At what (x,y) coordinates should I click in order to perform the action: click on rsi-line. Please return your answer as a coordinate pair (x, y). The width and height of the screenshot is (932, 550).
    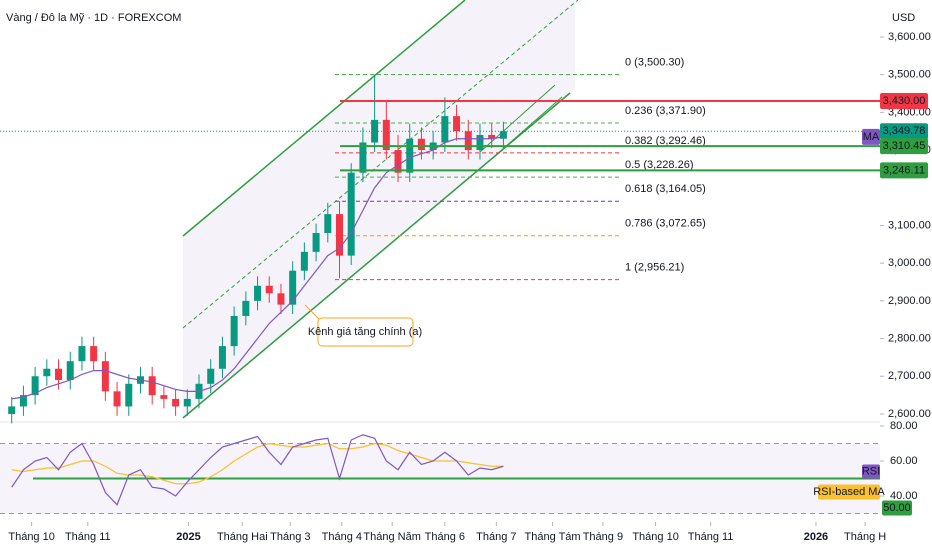
    Looking at the image, I should click on (257, 470).